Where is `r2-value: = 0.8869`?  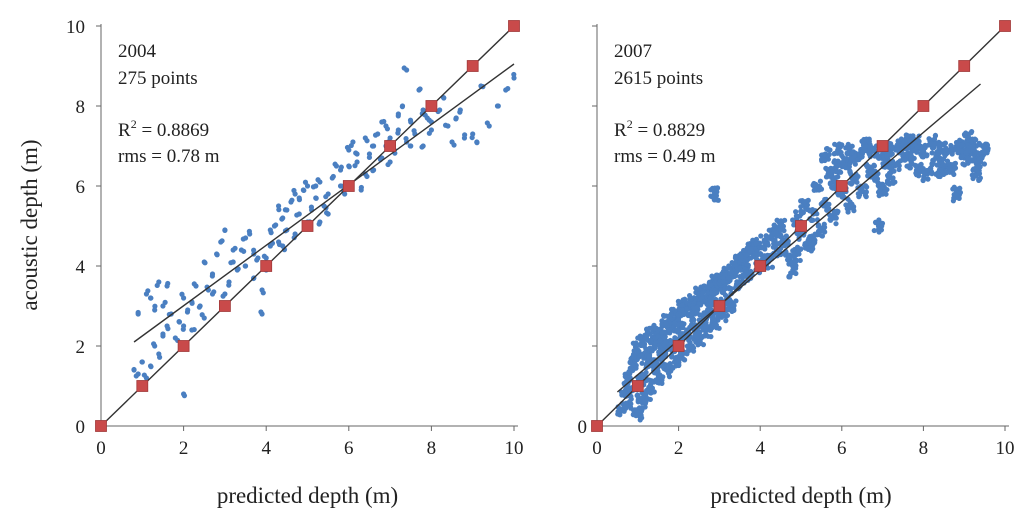 r2-value: = 0.8869 is located at coordinates (173, 130).